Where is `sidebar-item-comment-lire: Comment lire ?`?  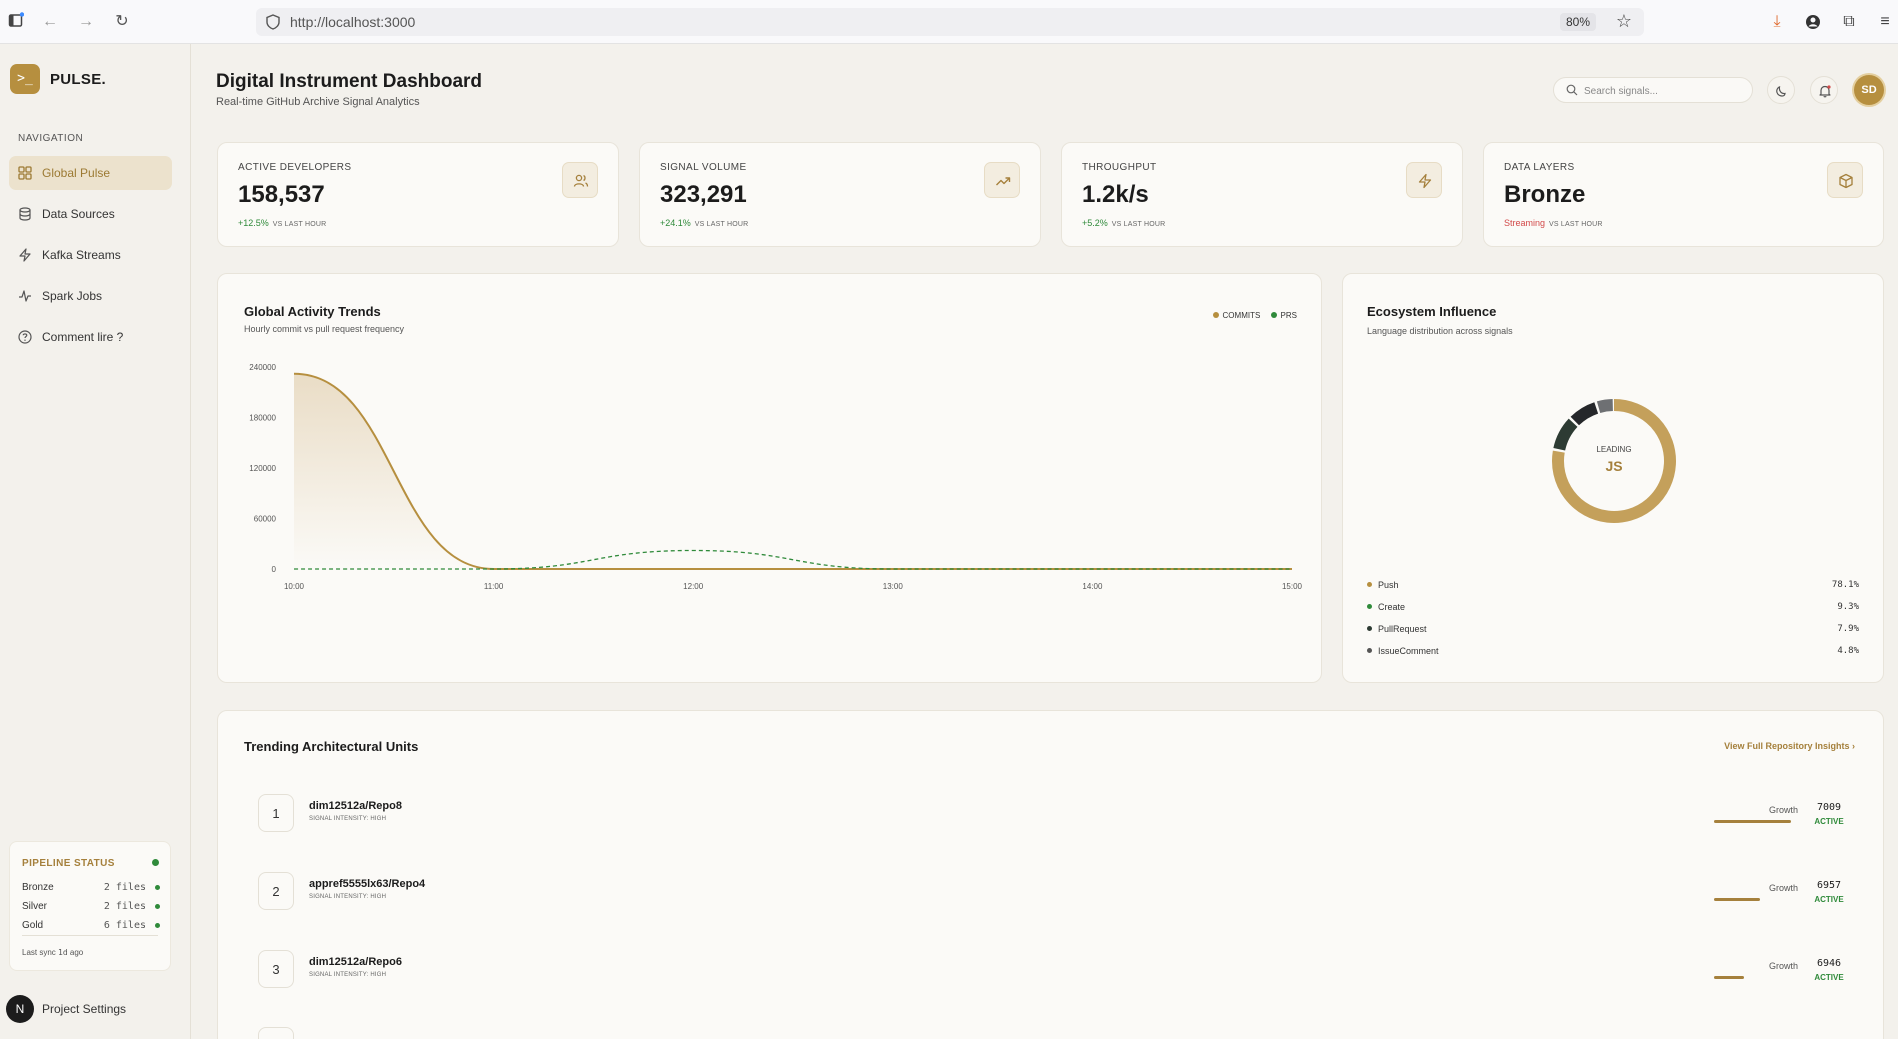 sidebar-item-comment-lire: Comment lire ? is located at coordinates (90, 337).